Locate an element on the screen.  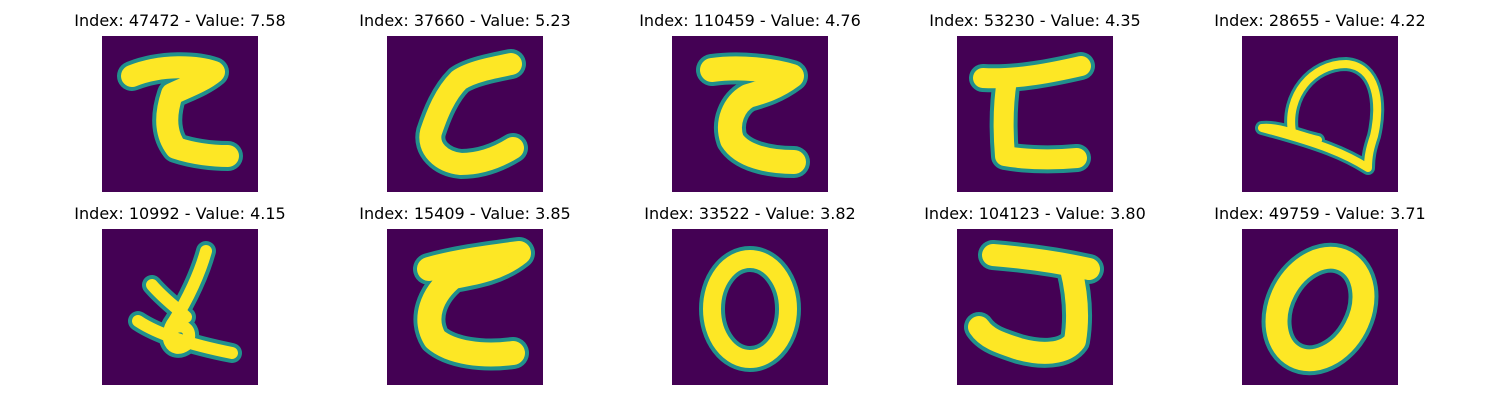
panel: Index: 104123 - Value: 3.80 is located at coordinates (1035, 297).